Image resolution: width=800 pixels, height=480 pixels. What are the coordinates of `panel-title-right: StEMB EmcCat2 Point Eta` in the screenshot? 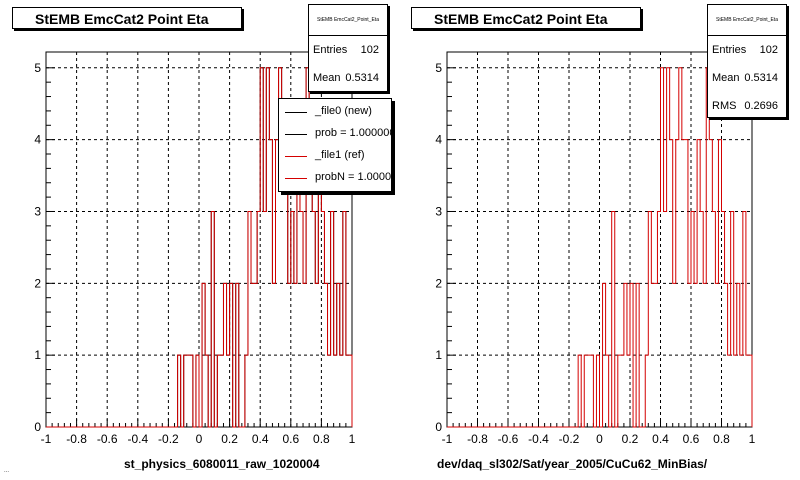 It's located at (526, 18).